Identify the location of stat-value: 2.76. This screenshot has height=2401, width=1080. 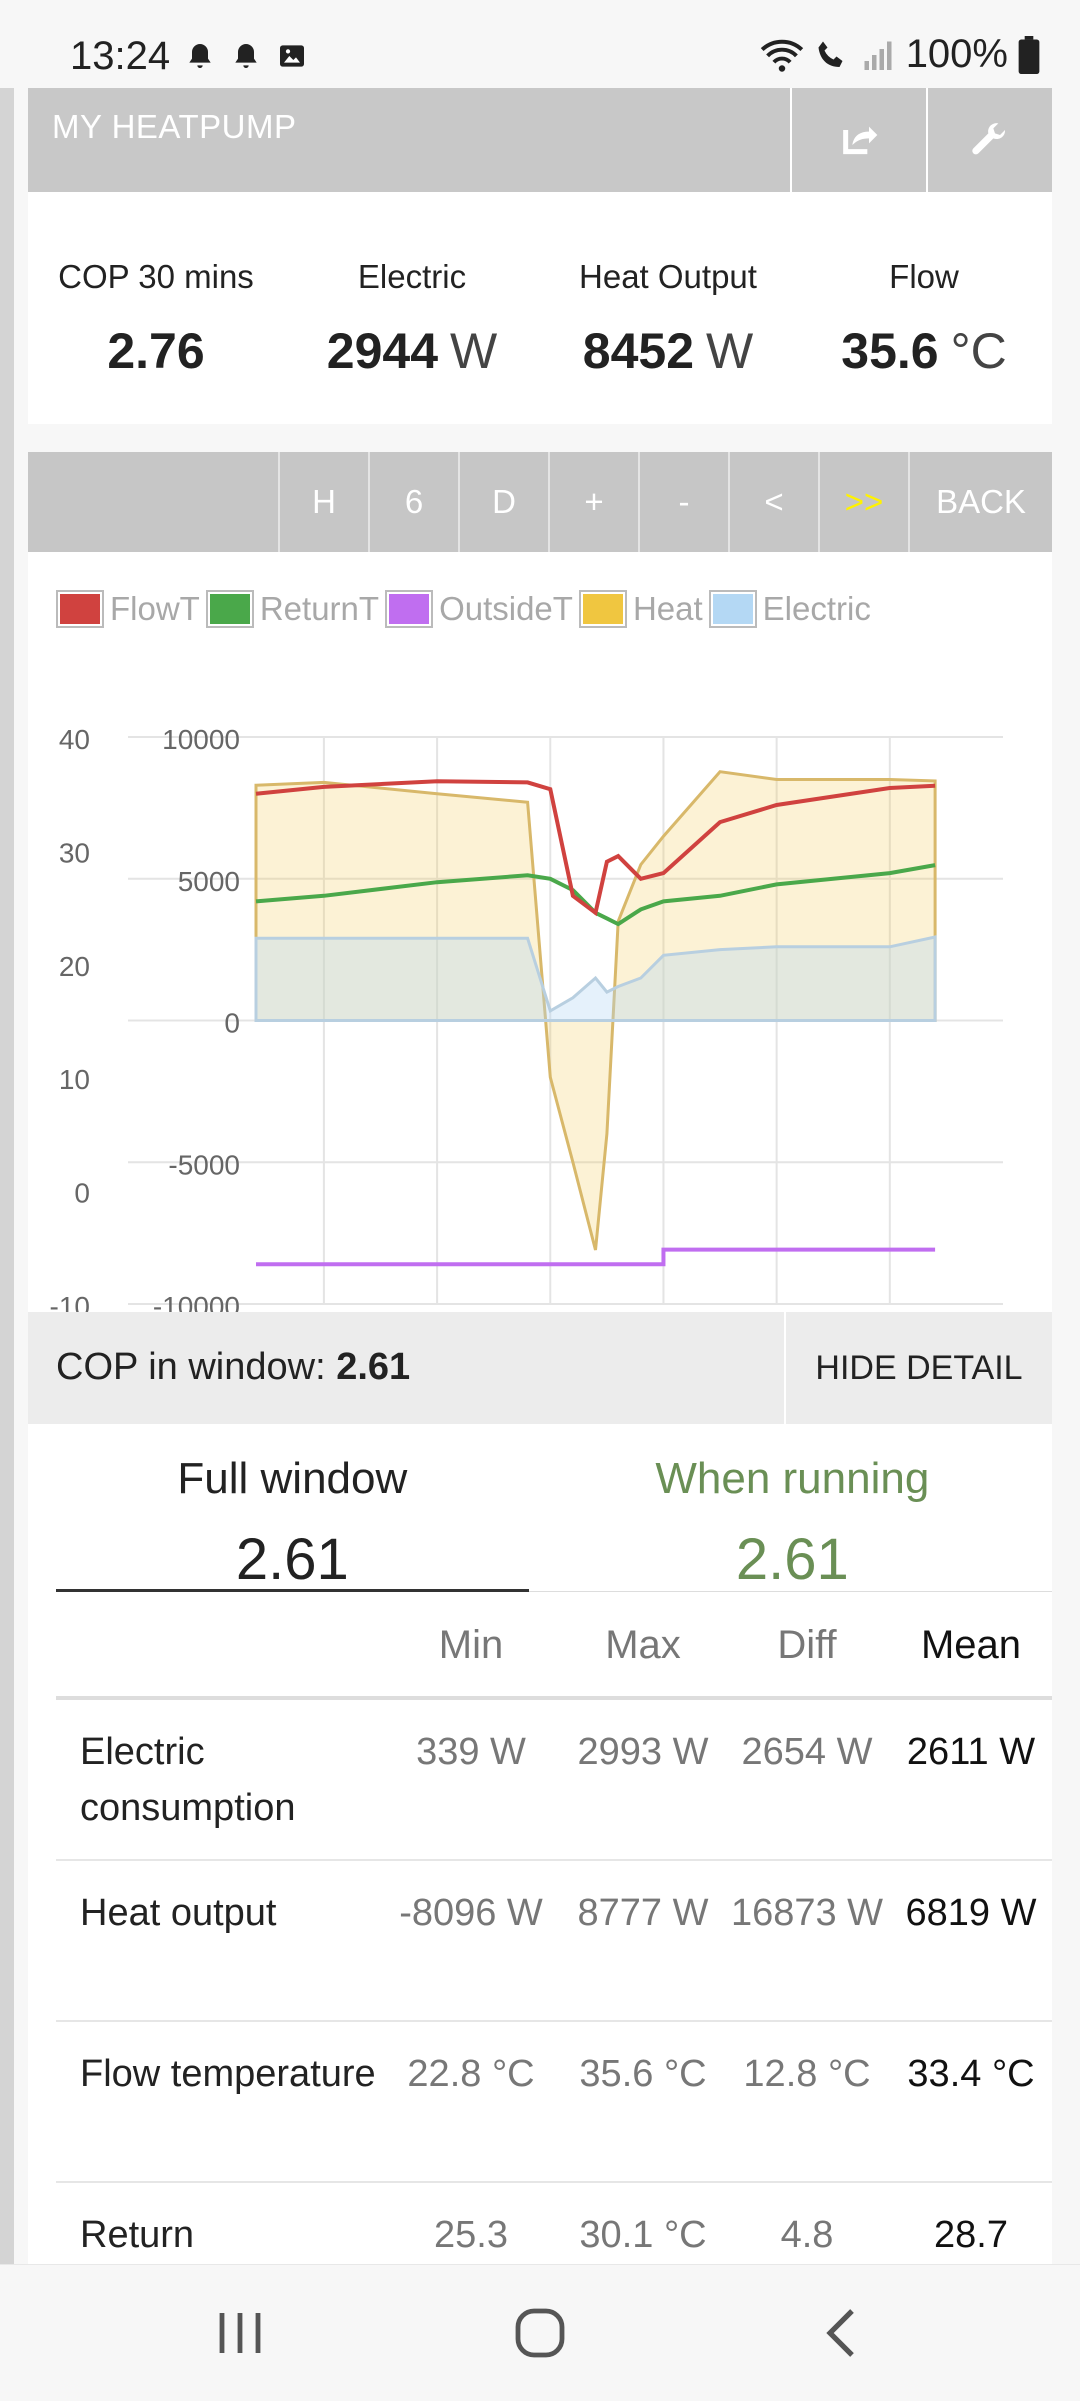
(156, 351).